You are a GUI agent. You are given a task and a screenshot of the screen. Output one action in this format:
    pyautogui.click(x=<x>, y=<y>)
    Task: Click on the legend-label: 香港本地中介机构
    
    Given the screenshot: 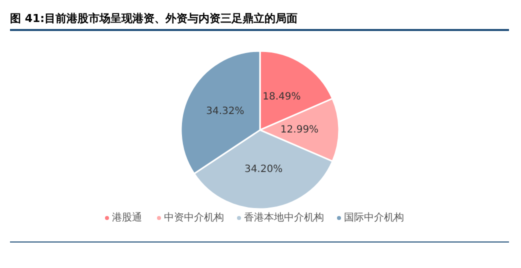 What is the action you would take?
    pyautogui.click(x=284, y=218)
    